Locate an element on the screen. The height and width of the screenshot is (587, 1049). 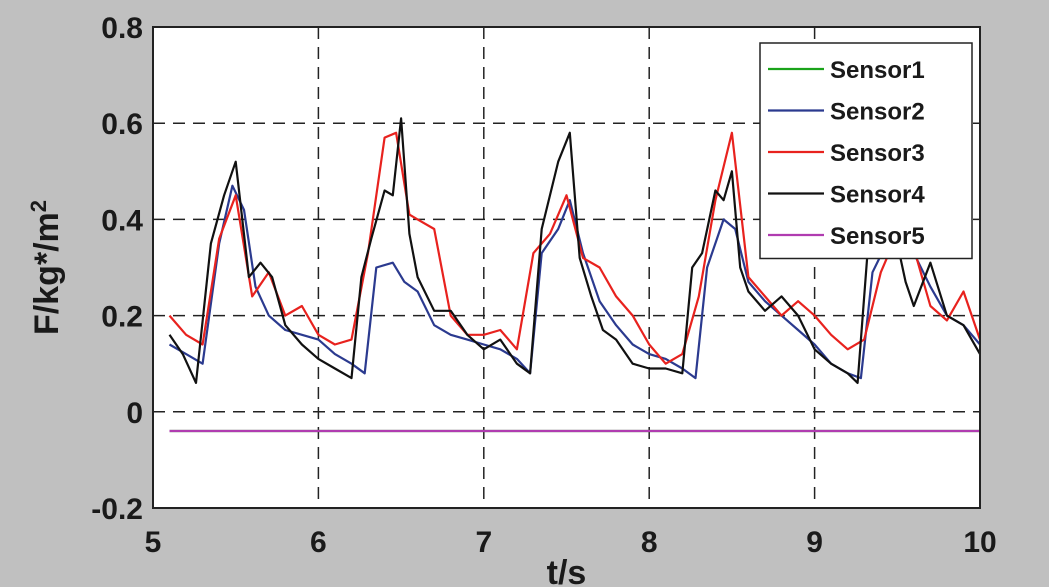
x-tick-label: 7 is located at coordinates (483, 542).